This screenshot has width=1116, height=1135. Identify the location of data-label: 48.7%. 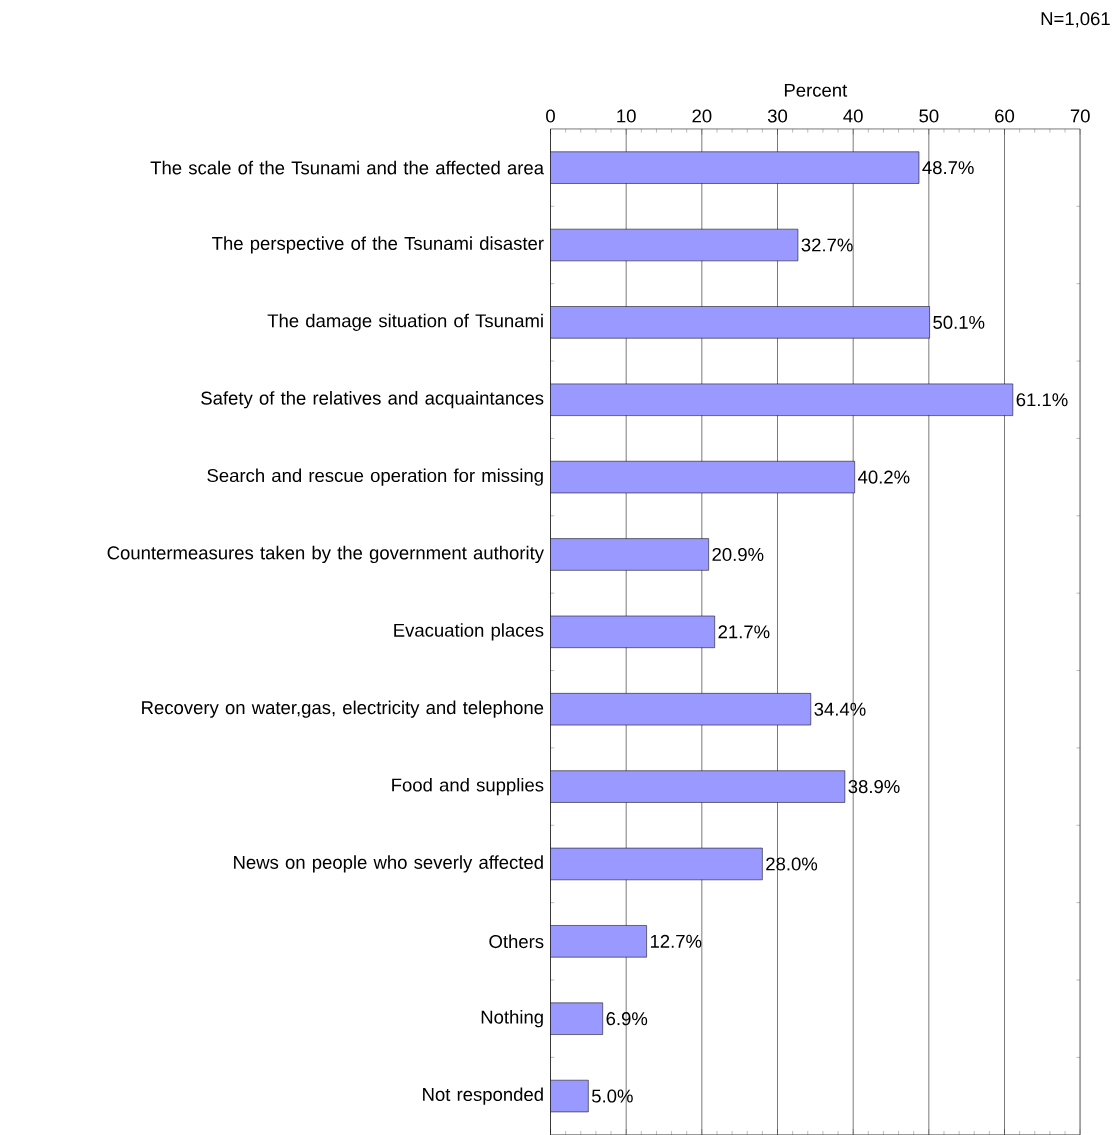
(948, 168).